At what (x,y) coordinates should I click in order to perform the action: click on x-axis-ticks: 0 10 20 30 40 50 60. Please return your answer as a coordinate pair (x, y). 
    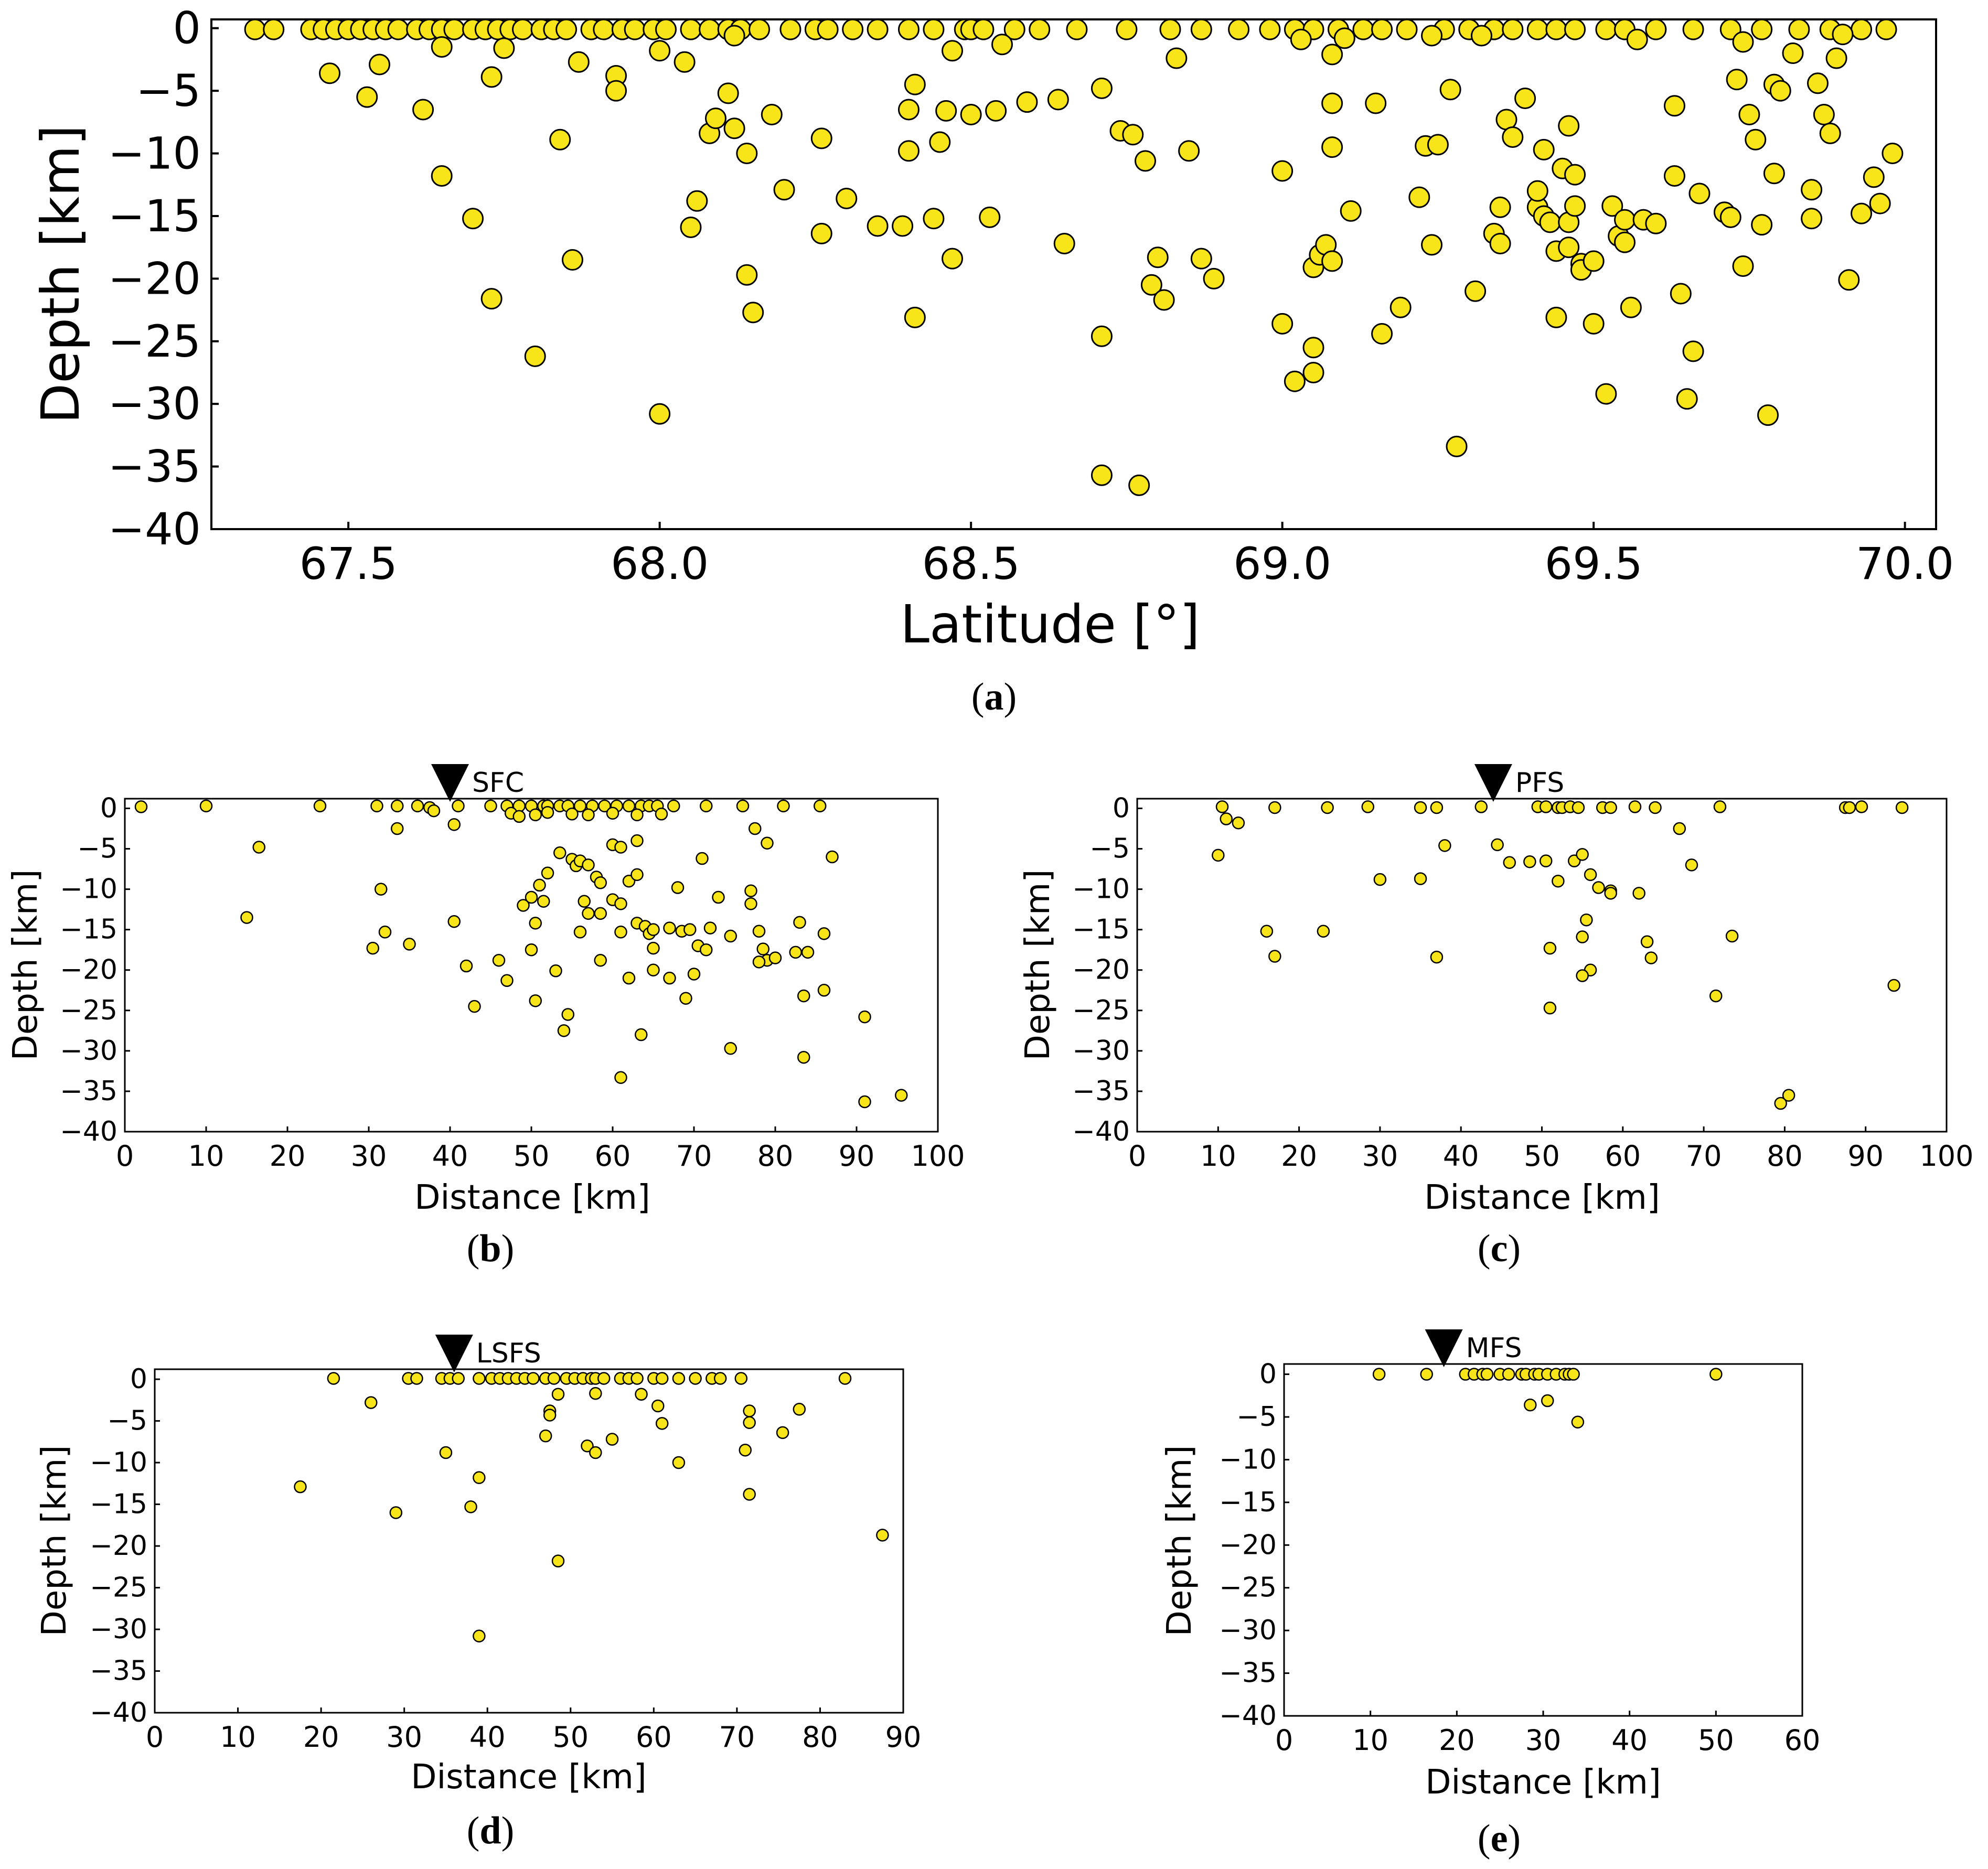
    Looking at the image, I should click on (1547, 1734).